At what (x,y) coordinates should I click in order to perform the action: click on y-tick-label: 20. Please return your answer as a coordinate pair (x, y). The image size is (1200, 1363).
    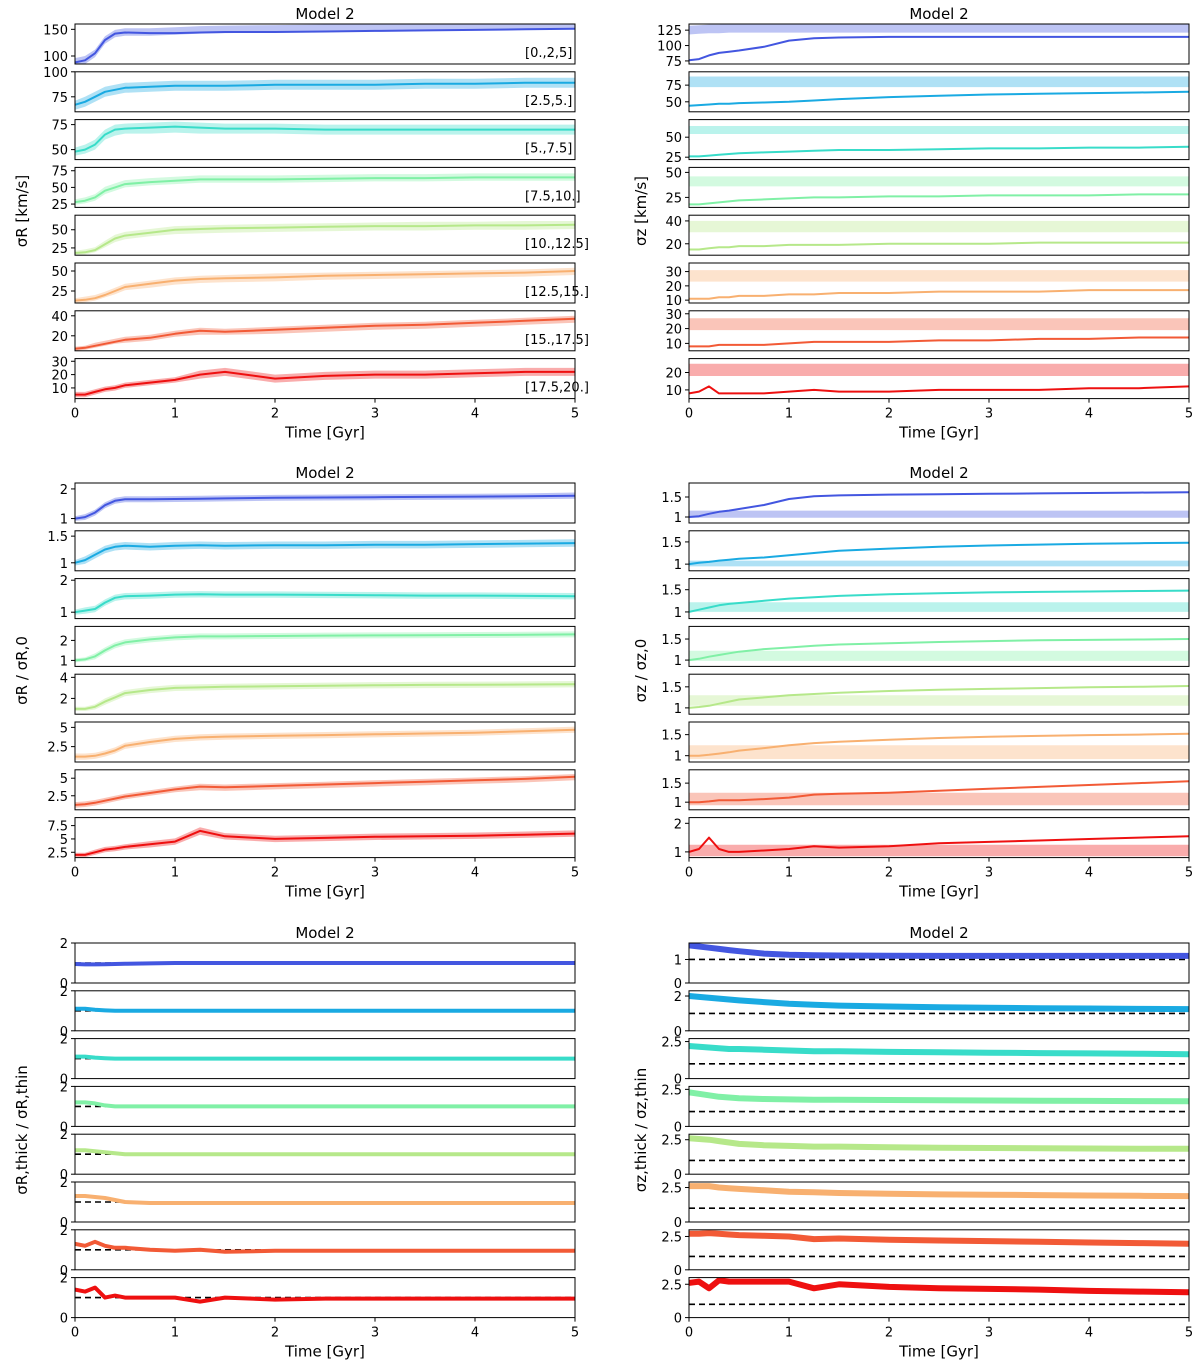
    Looking at the image, I should click on (59, 376).